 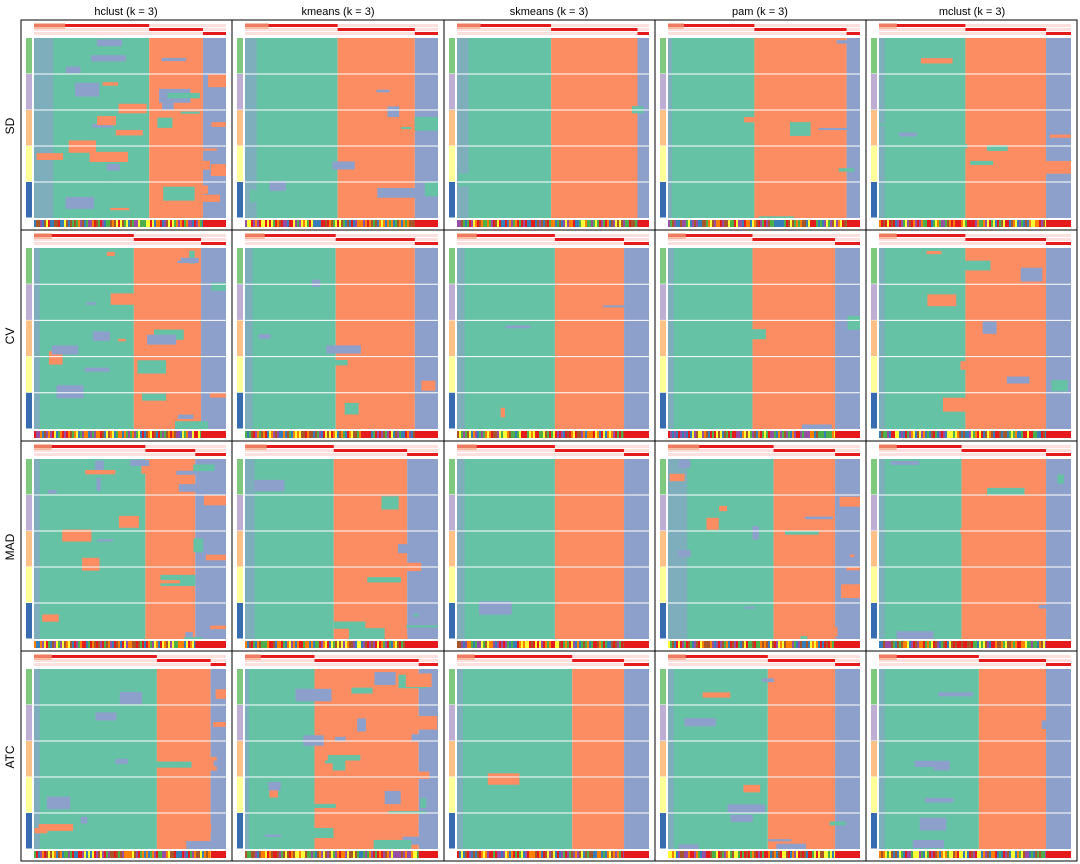 I want to click on partition-group-annotation, so click(x=452, y=338).